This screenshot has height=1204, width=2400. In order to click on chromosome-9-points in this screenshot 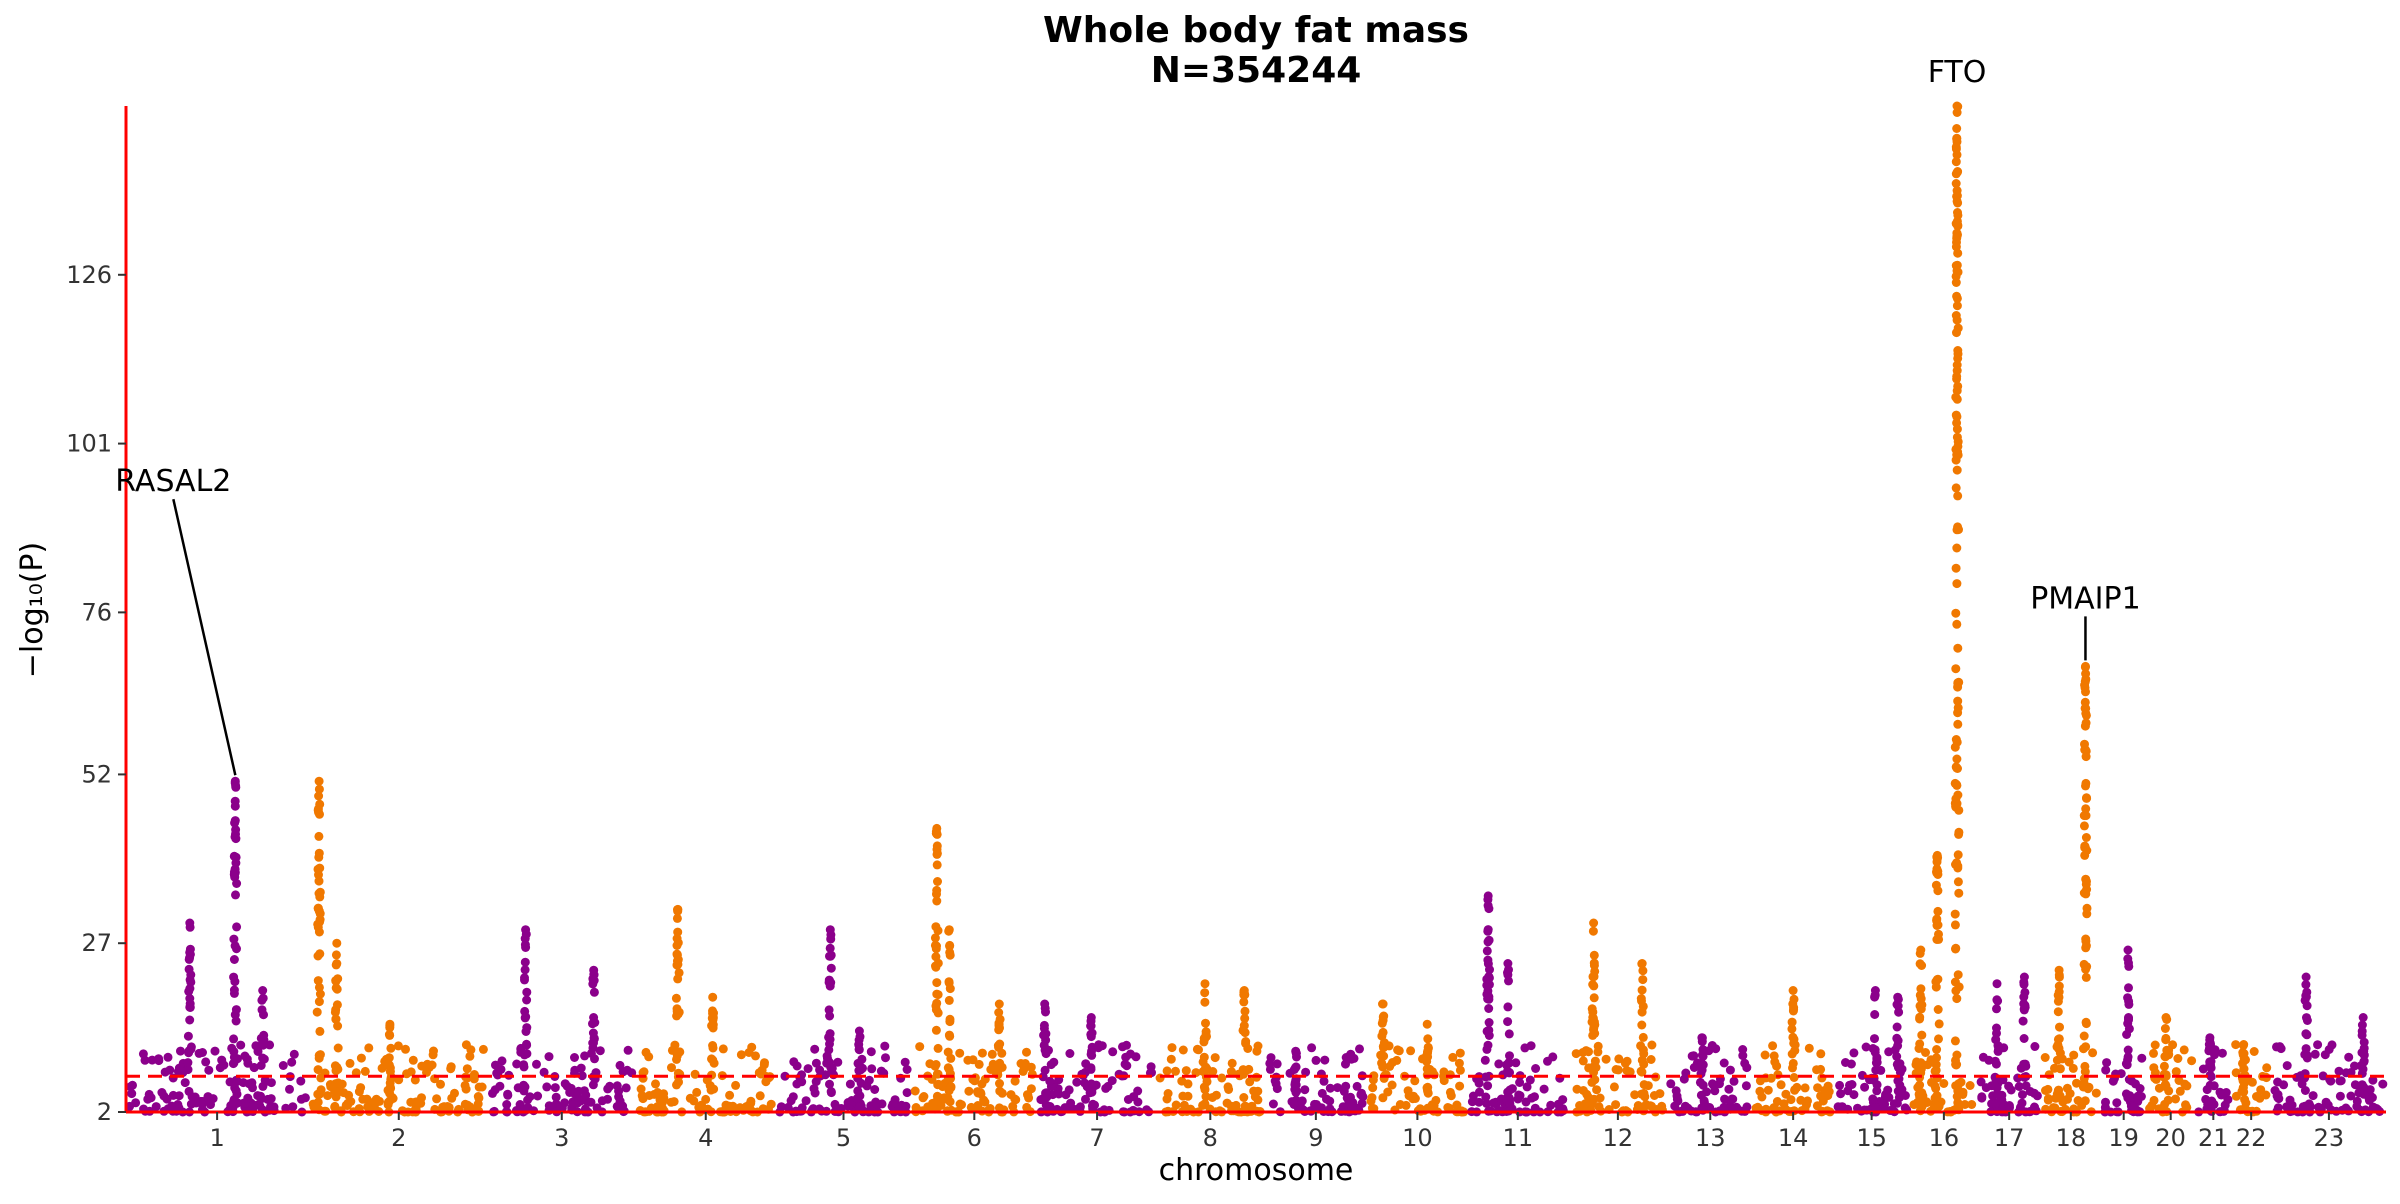, I will do `click(1316, 1080)`.